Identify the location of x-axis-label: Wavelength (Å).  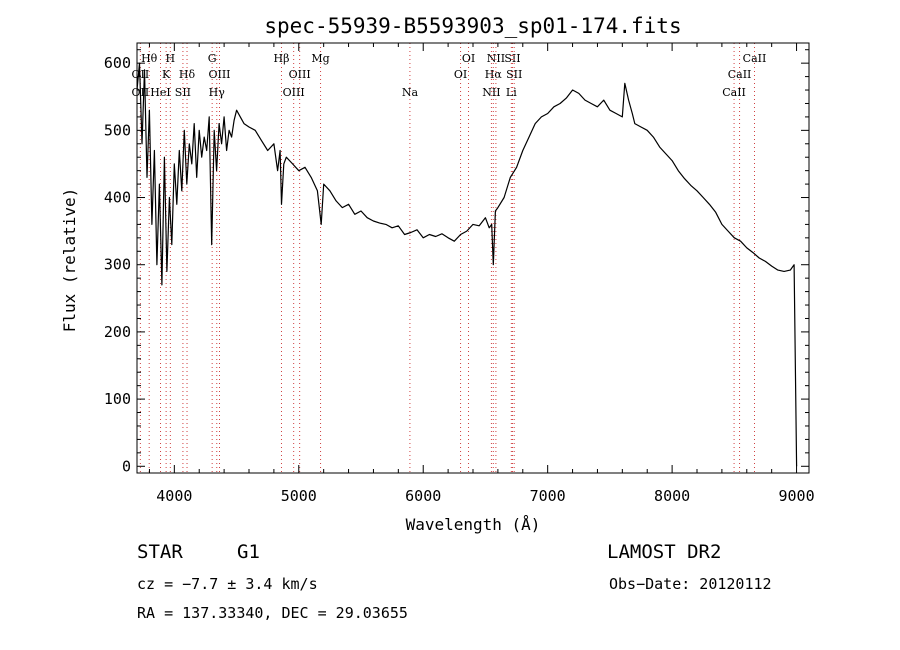
(473, 524).